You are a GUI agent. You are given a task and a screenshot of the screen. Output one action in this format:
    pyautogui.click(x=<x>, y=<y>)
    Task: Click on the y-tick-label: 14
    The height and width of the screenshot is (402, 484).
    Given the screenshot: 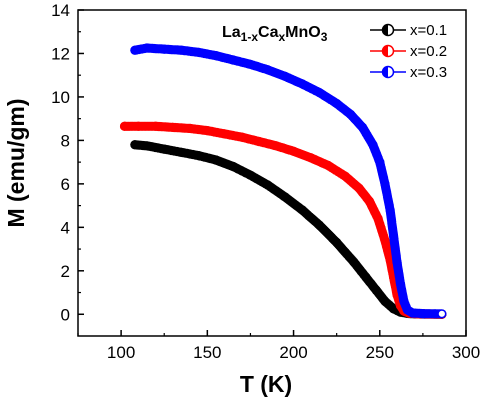 What is the action you would take?
    pyautogui.click(x=60, y=10)
    